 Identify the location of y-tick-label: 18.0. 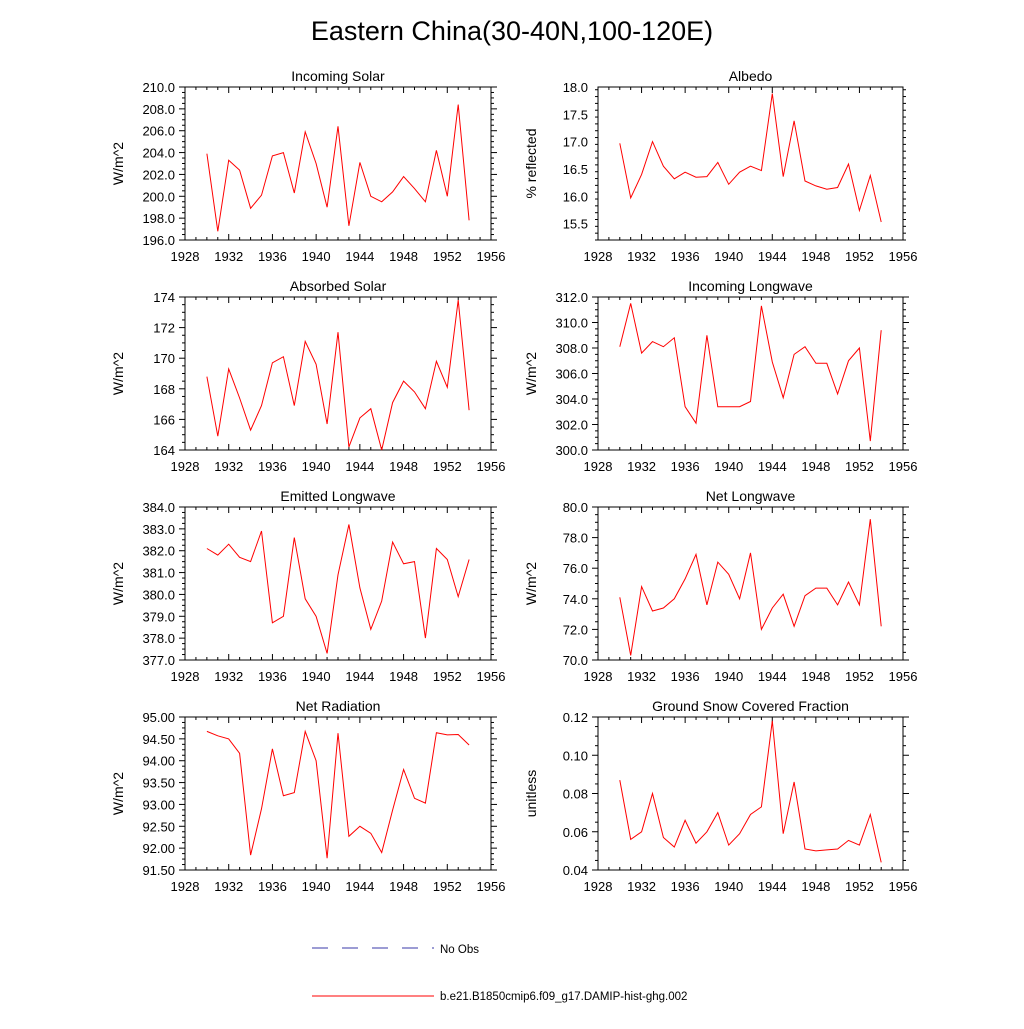
(575, 87).